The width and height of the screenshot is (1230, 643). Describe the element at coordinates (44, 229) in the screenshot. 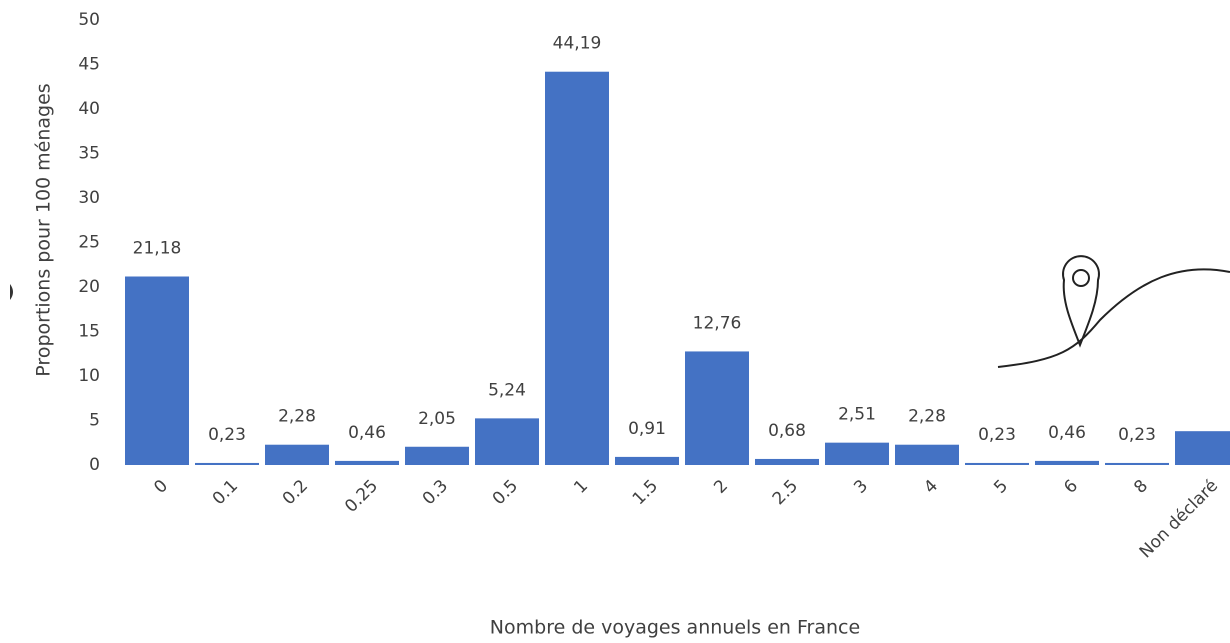

I see `y-axis-title: Proportions pour 100 ménages` at that location.